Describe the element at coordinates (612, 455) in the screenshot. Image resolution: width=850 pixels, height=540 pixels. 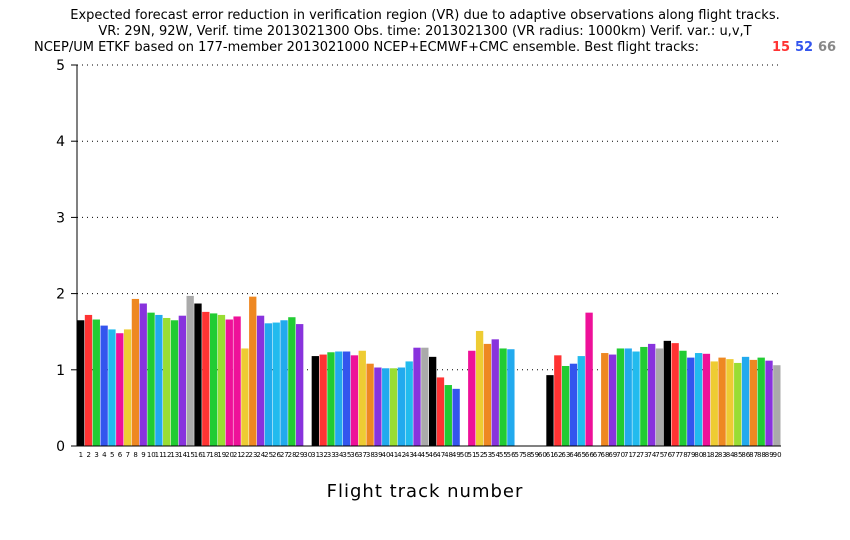
I see `x-tick-label: 69` at that location.